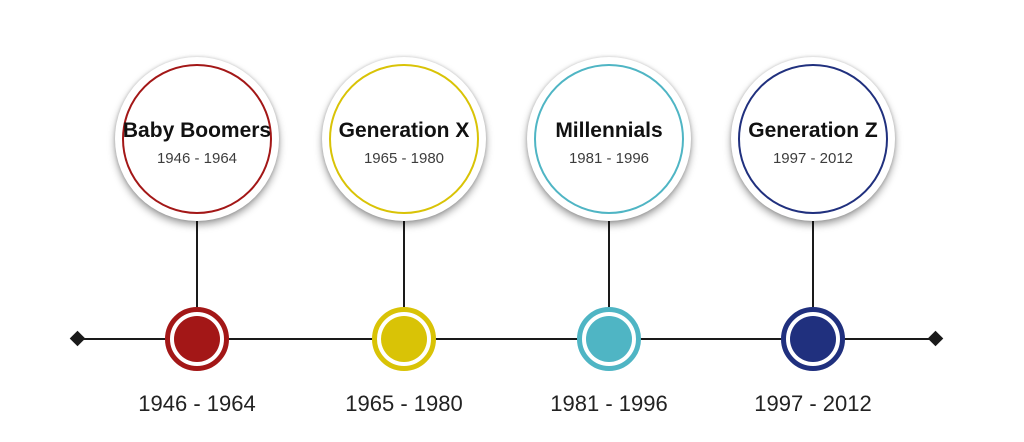 The height and width of the screenshot is (442, 1024). I want to click on axis-date-label: 1981 - 1996, so click(609, 403).